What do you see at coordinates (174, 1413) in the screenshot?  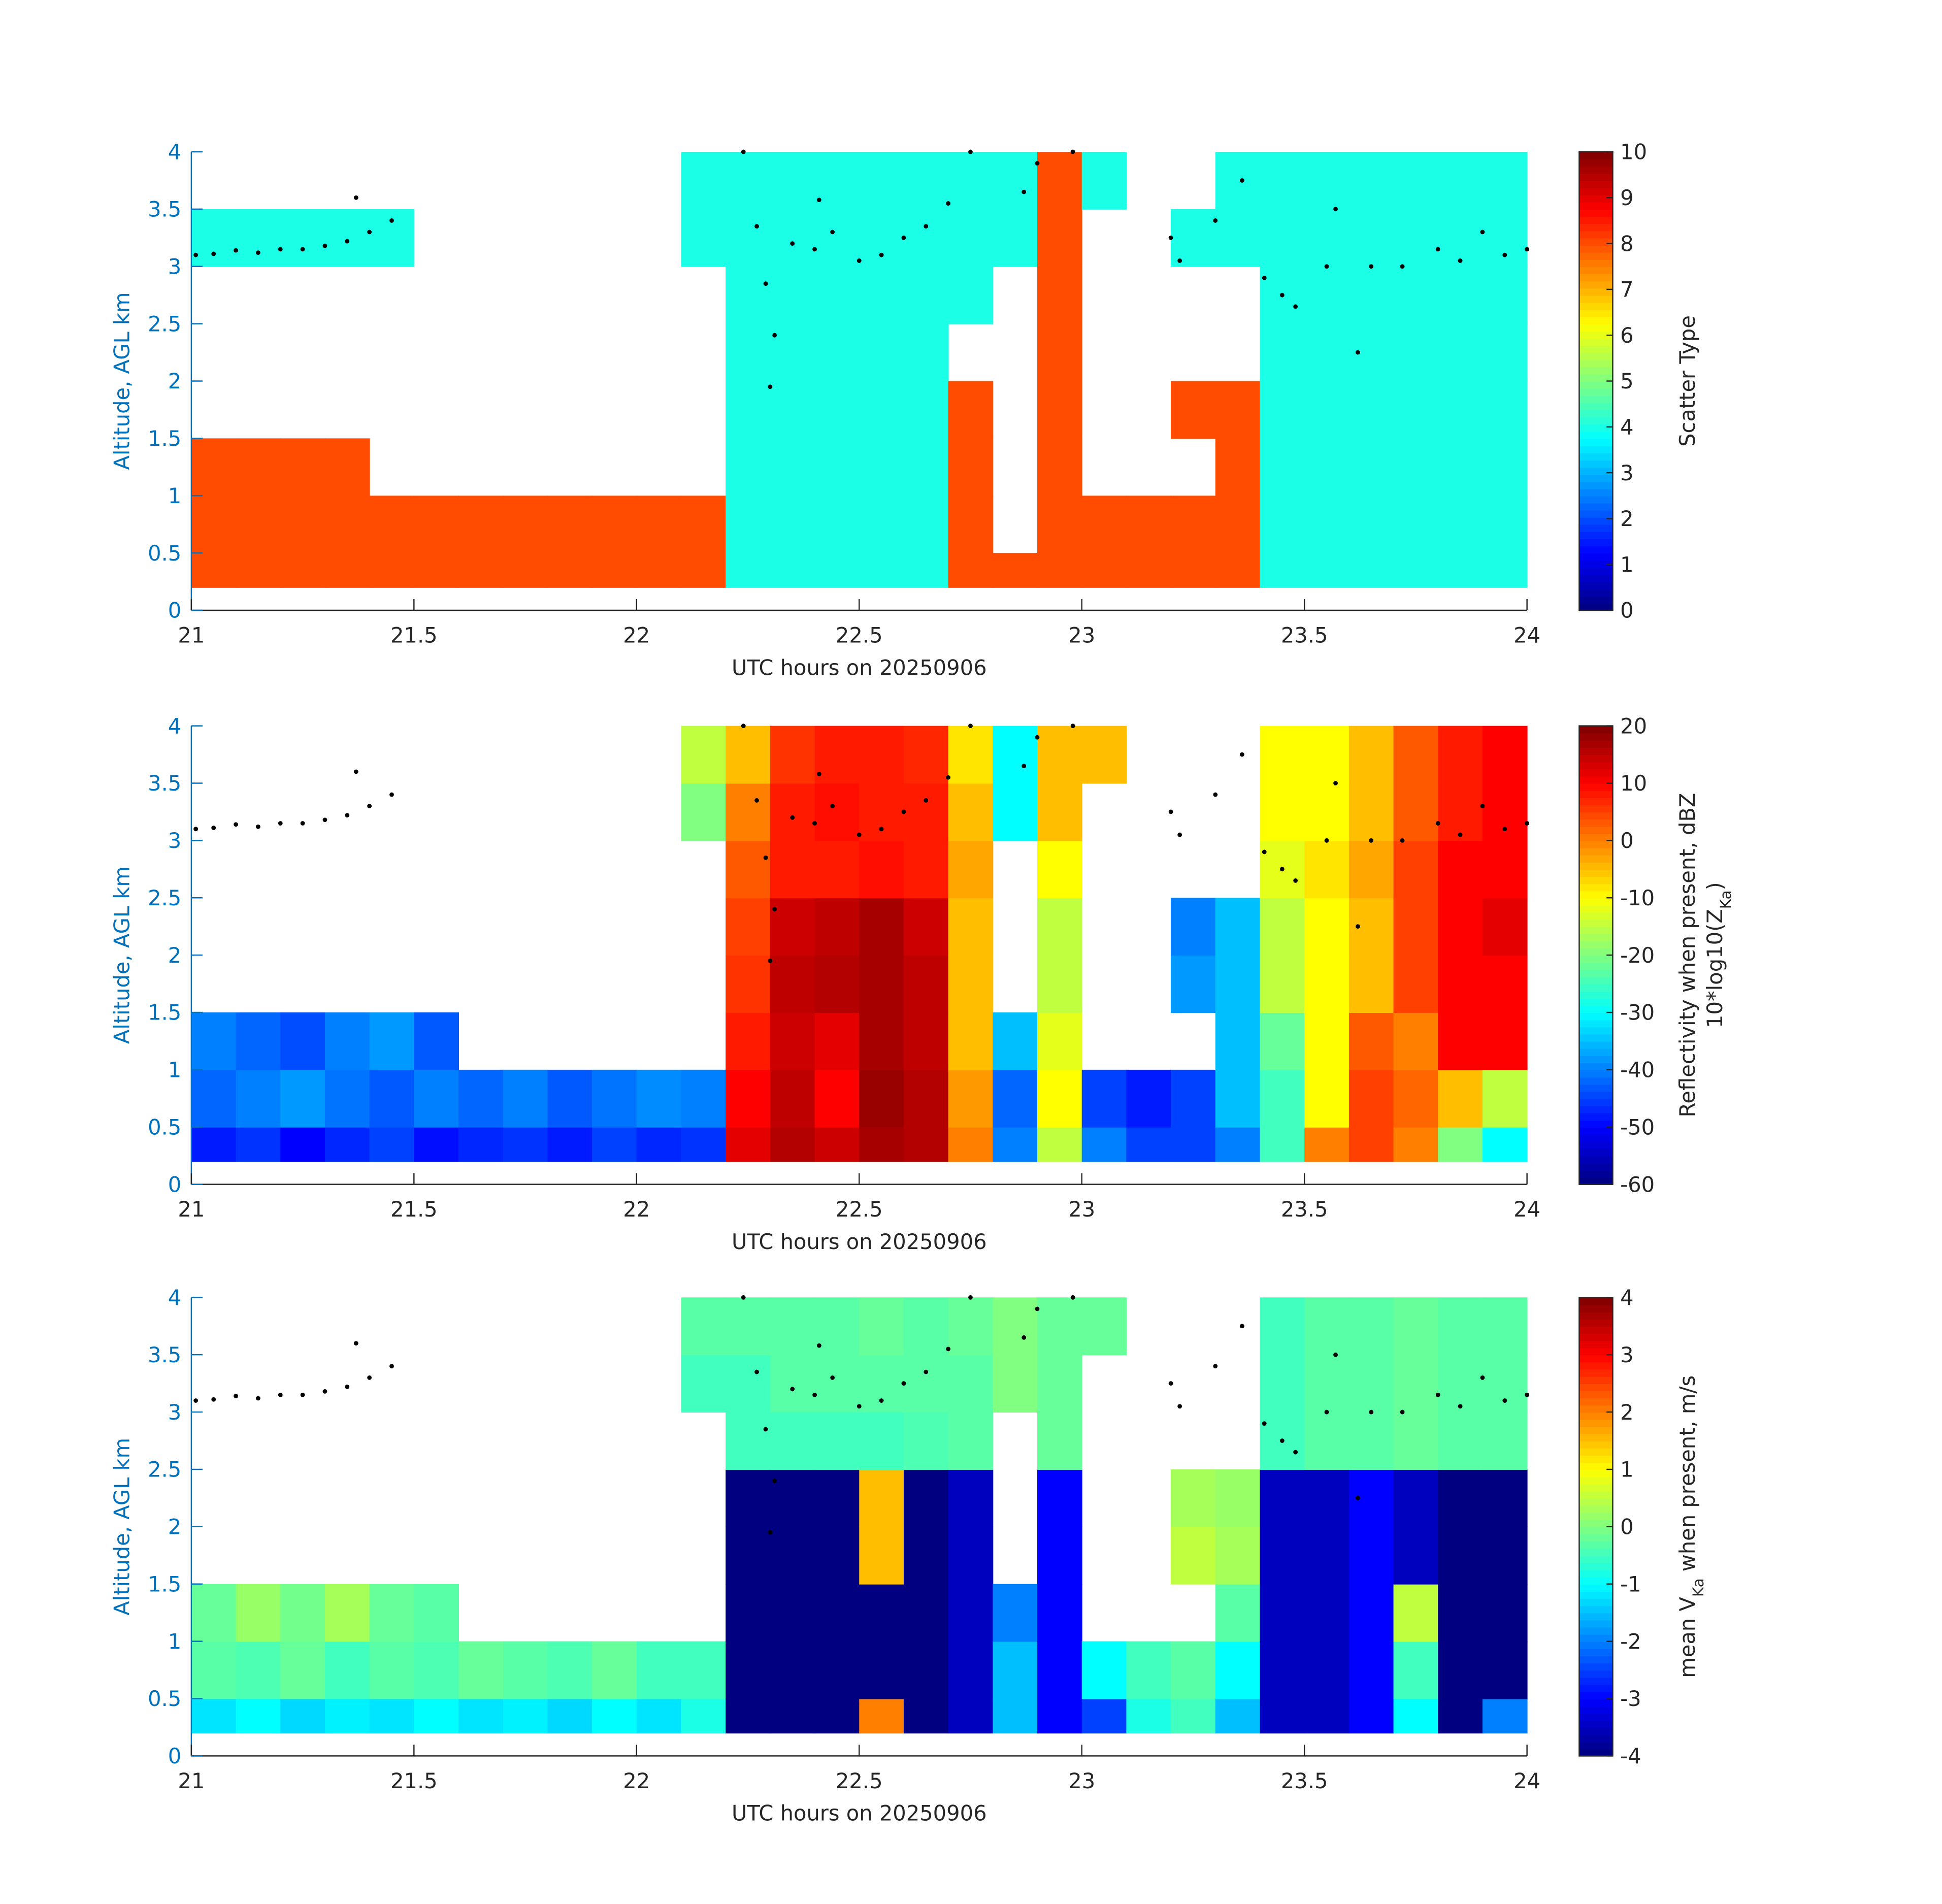 I see `y-tick-label: 3` at bounding box center [174, 1413].